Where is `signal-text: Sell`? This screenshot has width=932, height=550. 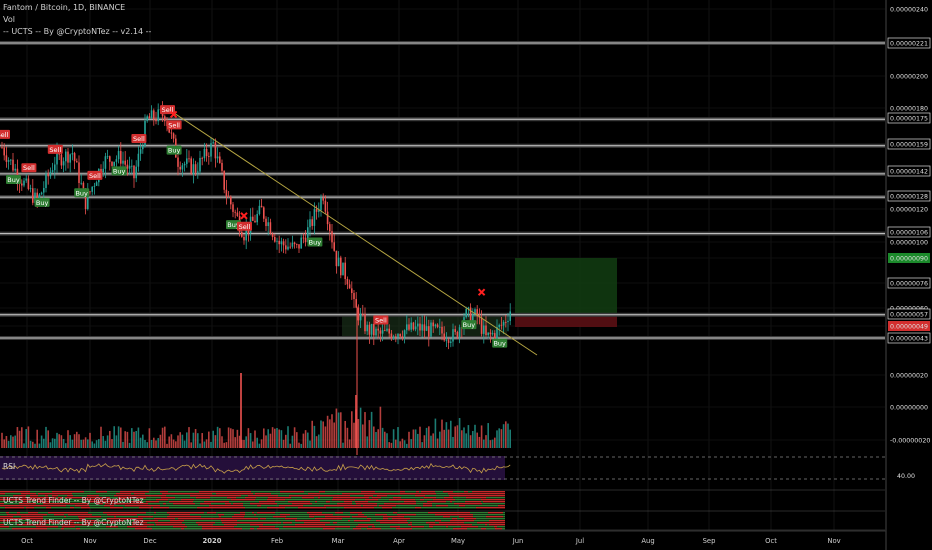
signal-text: Sell is located at coordinates (29, 168).